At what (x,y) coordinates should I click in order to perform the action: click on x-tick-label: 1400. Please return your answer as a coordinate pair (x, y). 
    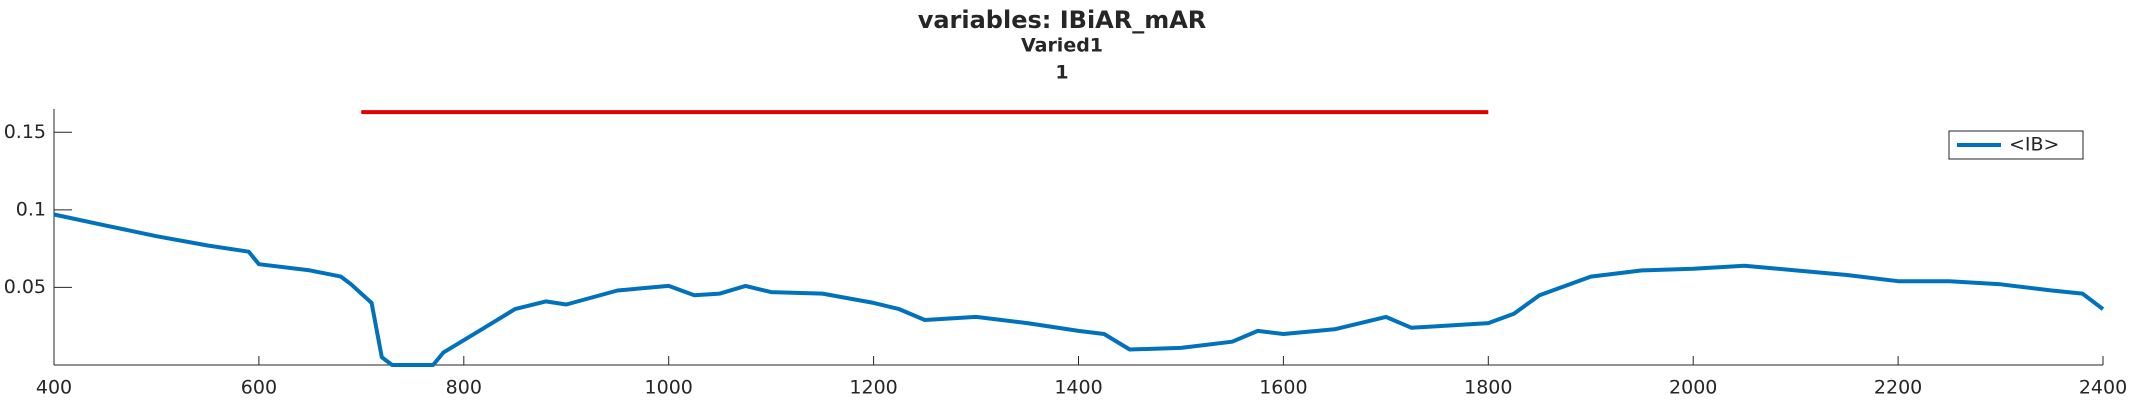
    Looking at the image, I should click on (1078, 388).